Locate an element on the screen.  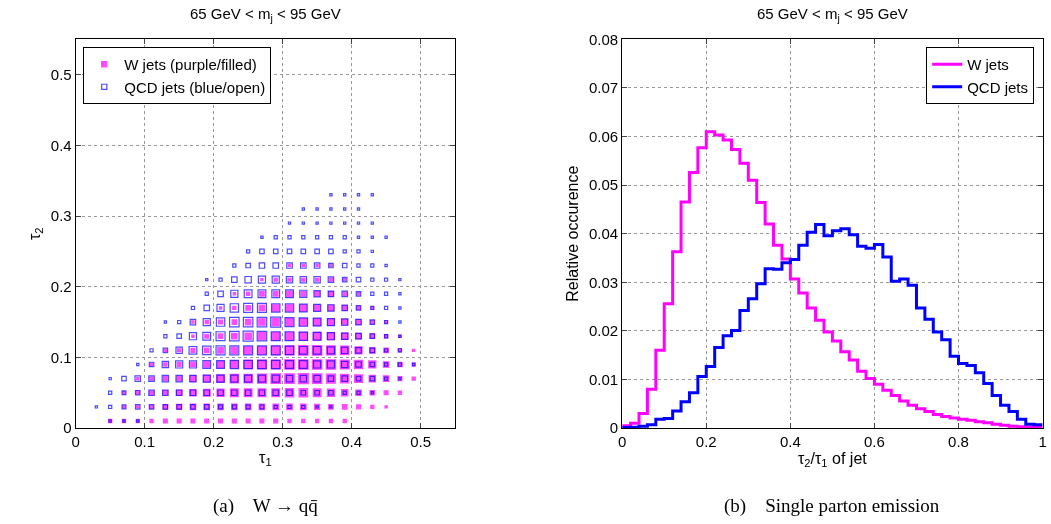
x-tick-label: 0.8 is located at coordinates (958, 442).